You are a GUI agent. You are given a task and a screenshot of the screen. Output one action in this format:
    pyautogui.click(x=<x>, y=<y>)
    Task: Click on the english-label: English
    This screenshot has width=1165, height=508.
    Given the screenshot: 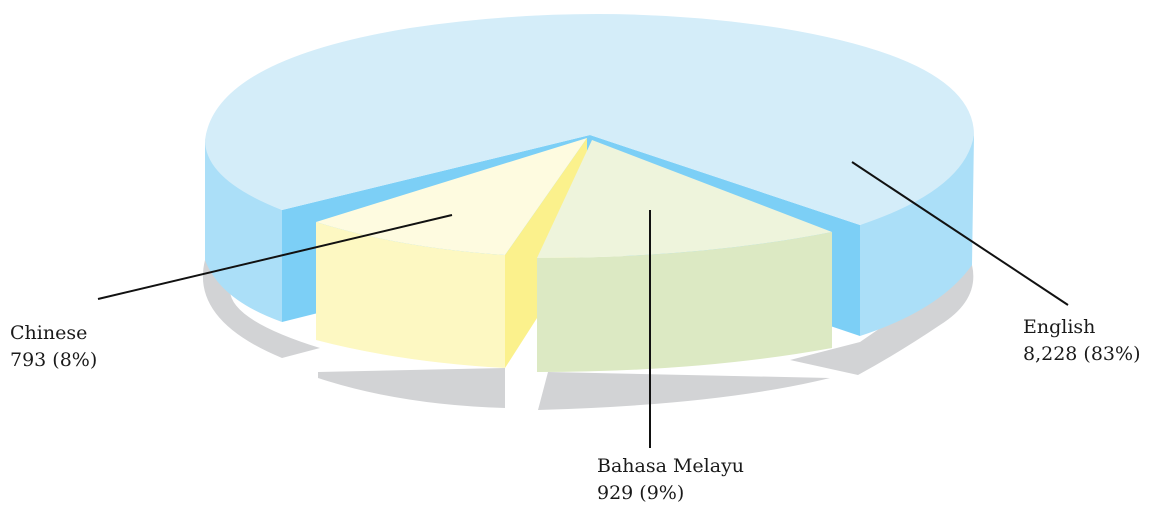 What is the action you would take?
    pyautogui.click(x=1059, y=327)
    